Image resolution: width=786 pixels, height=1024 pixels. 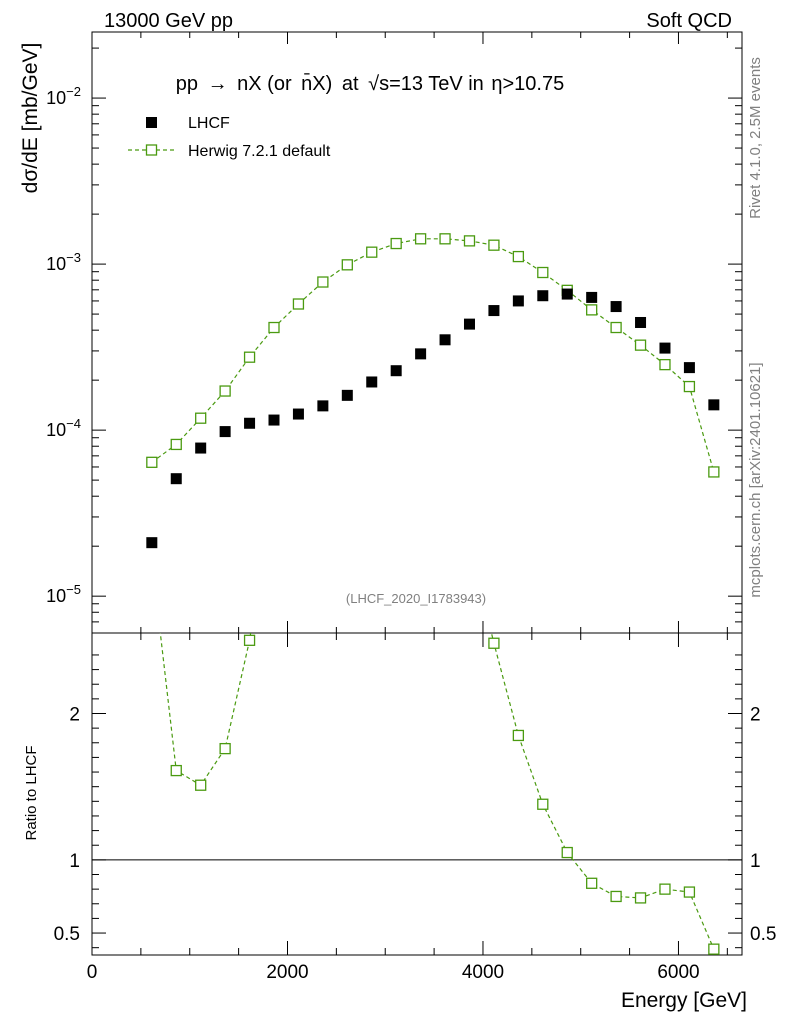 I want to click on plot-title: pp → nX (or n̄X) at √s=13 TeV in η>10.75, so click(x=370, y=83).